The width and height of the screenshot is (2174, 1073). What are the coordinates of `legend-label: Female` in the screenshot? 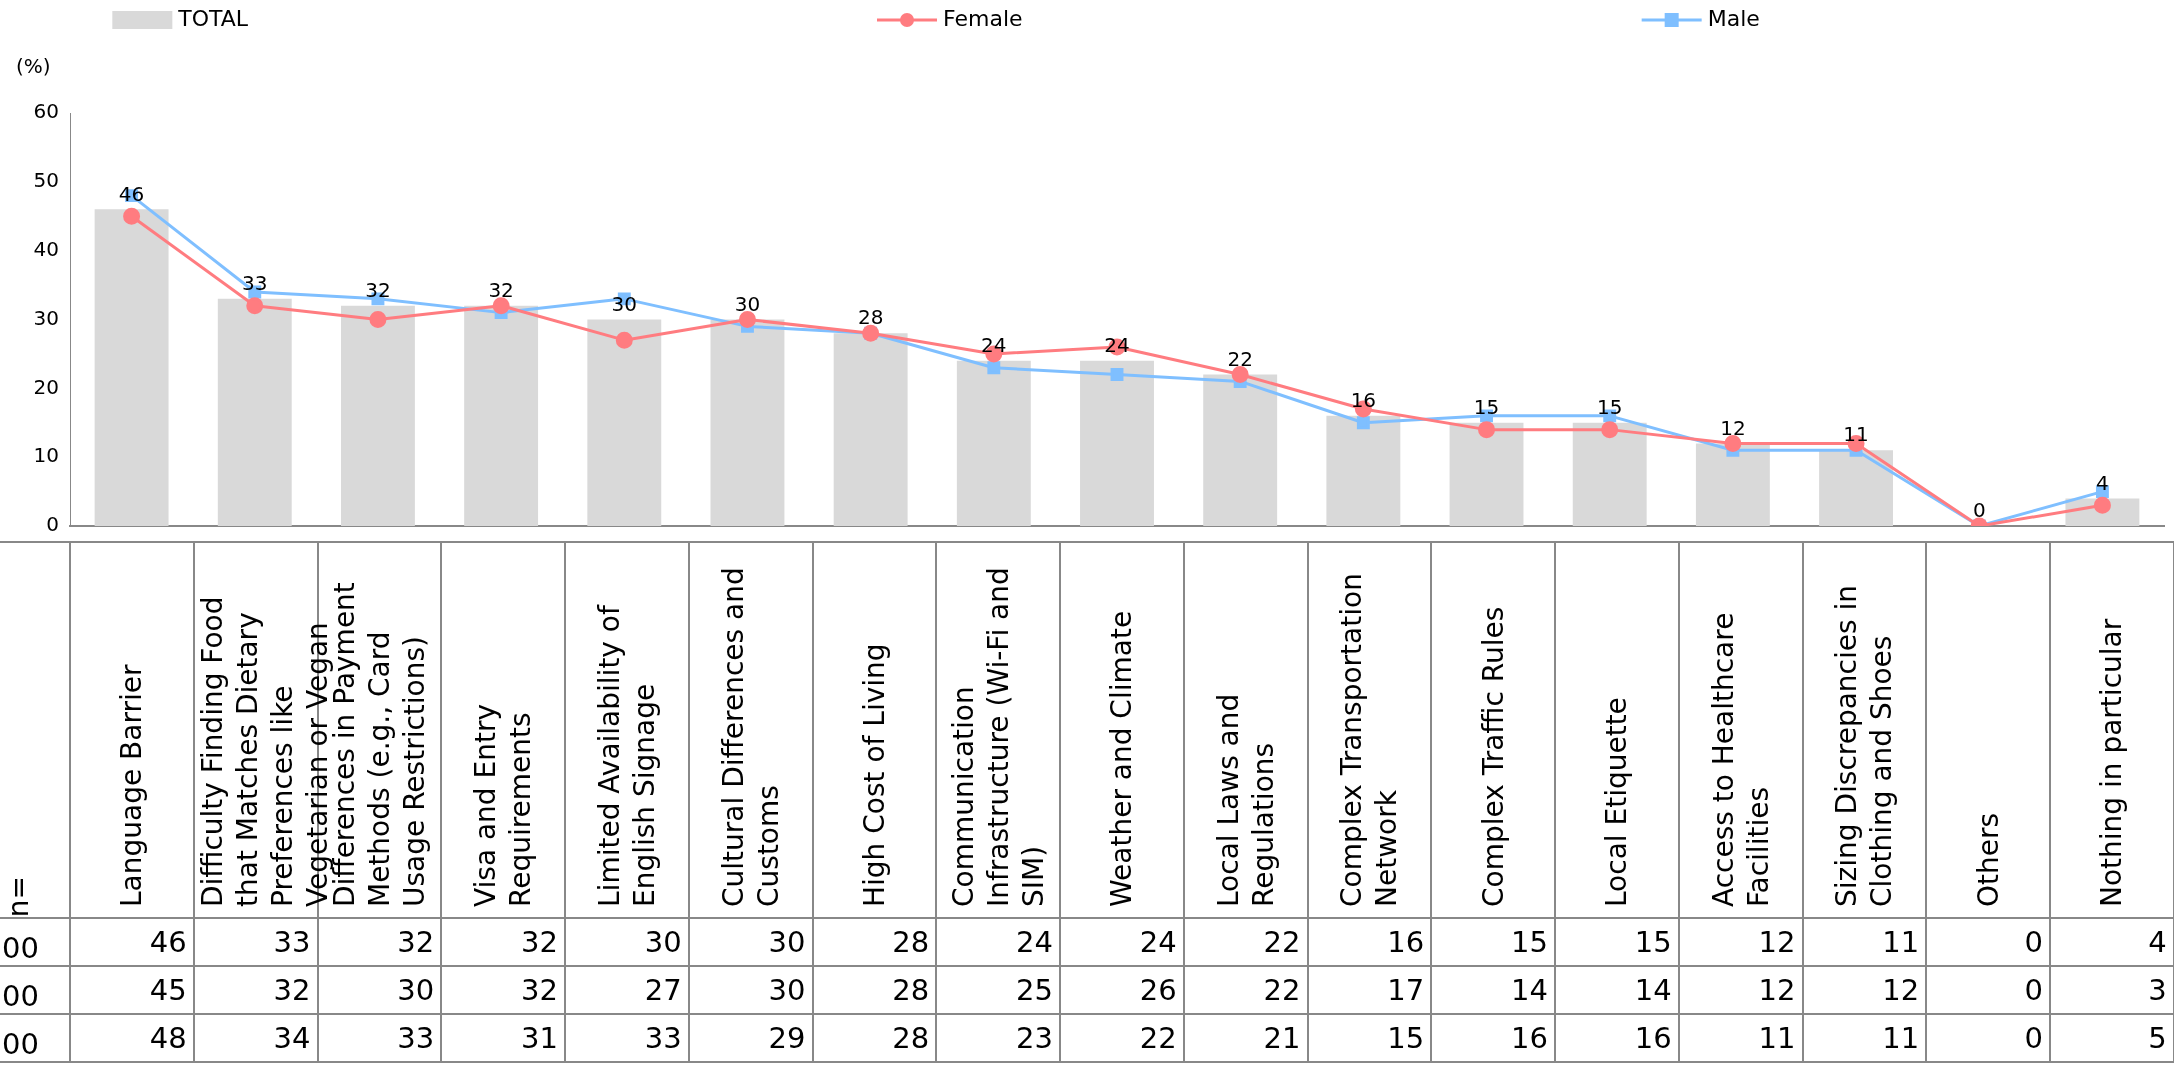 It's located at (983, 18).